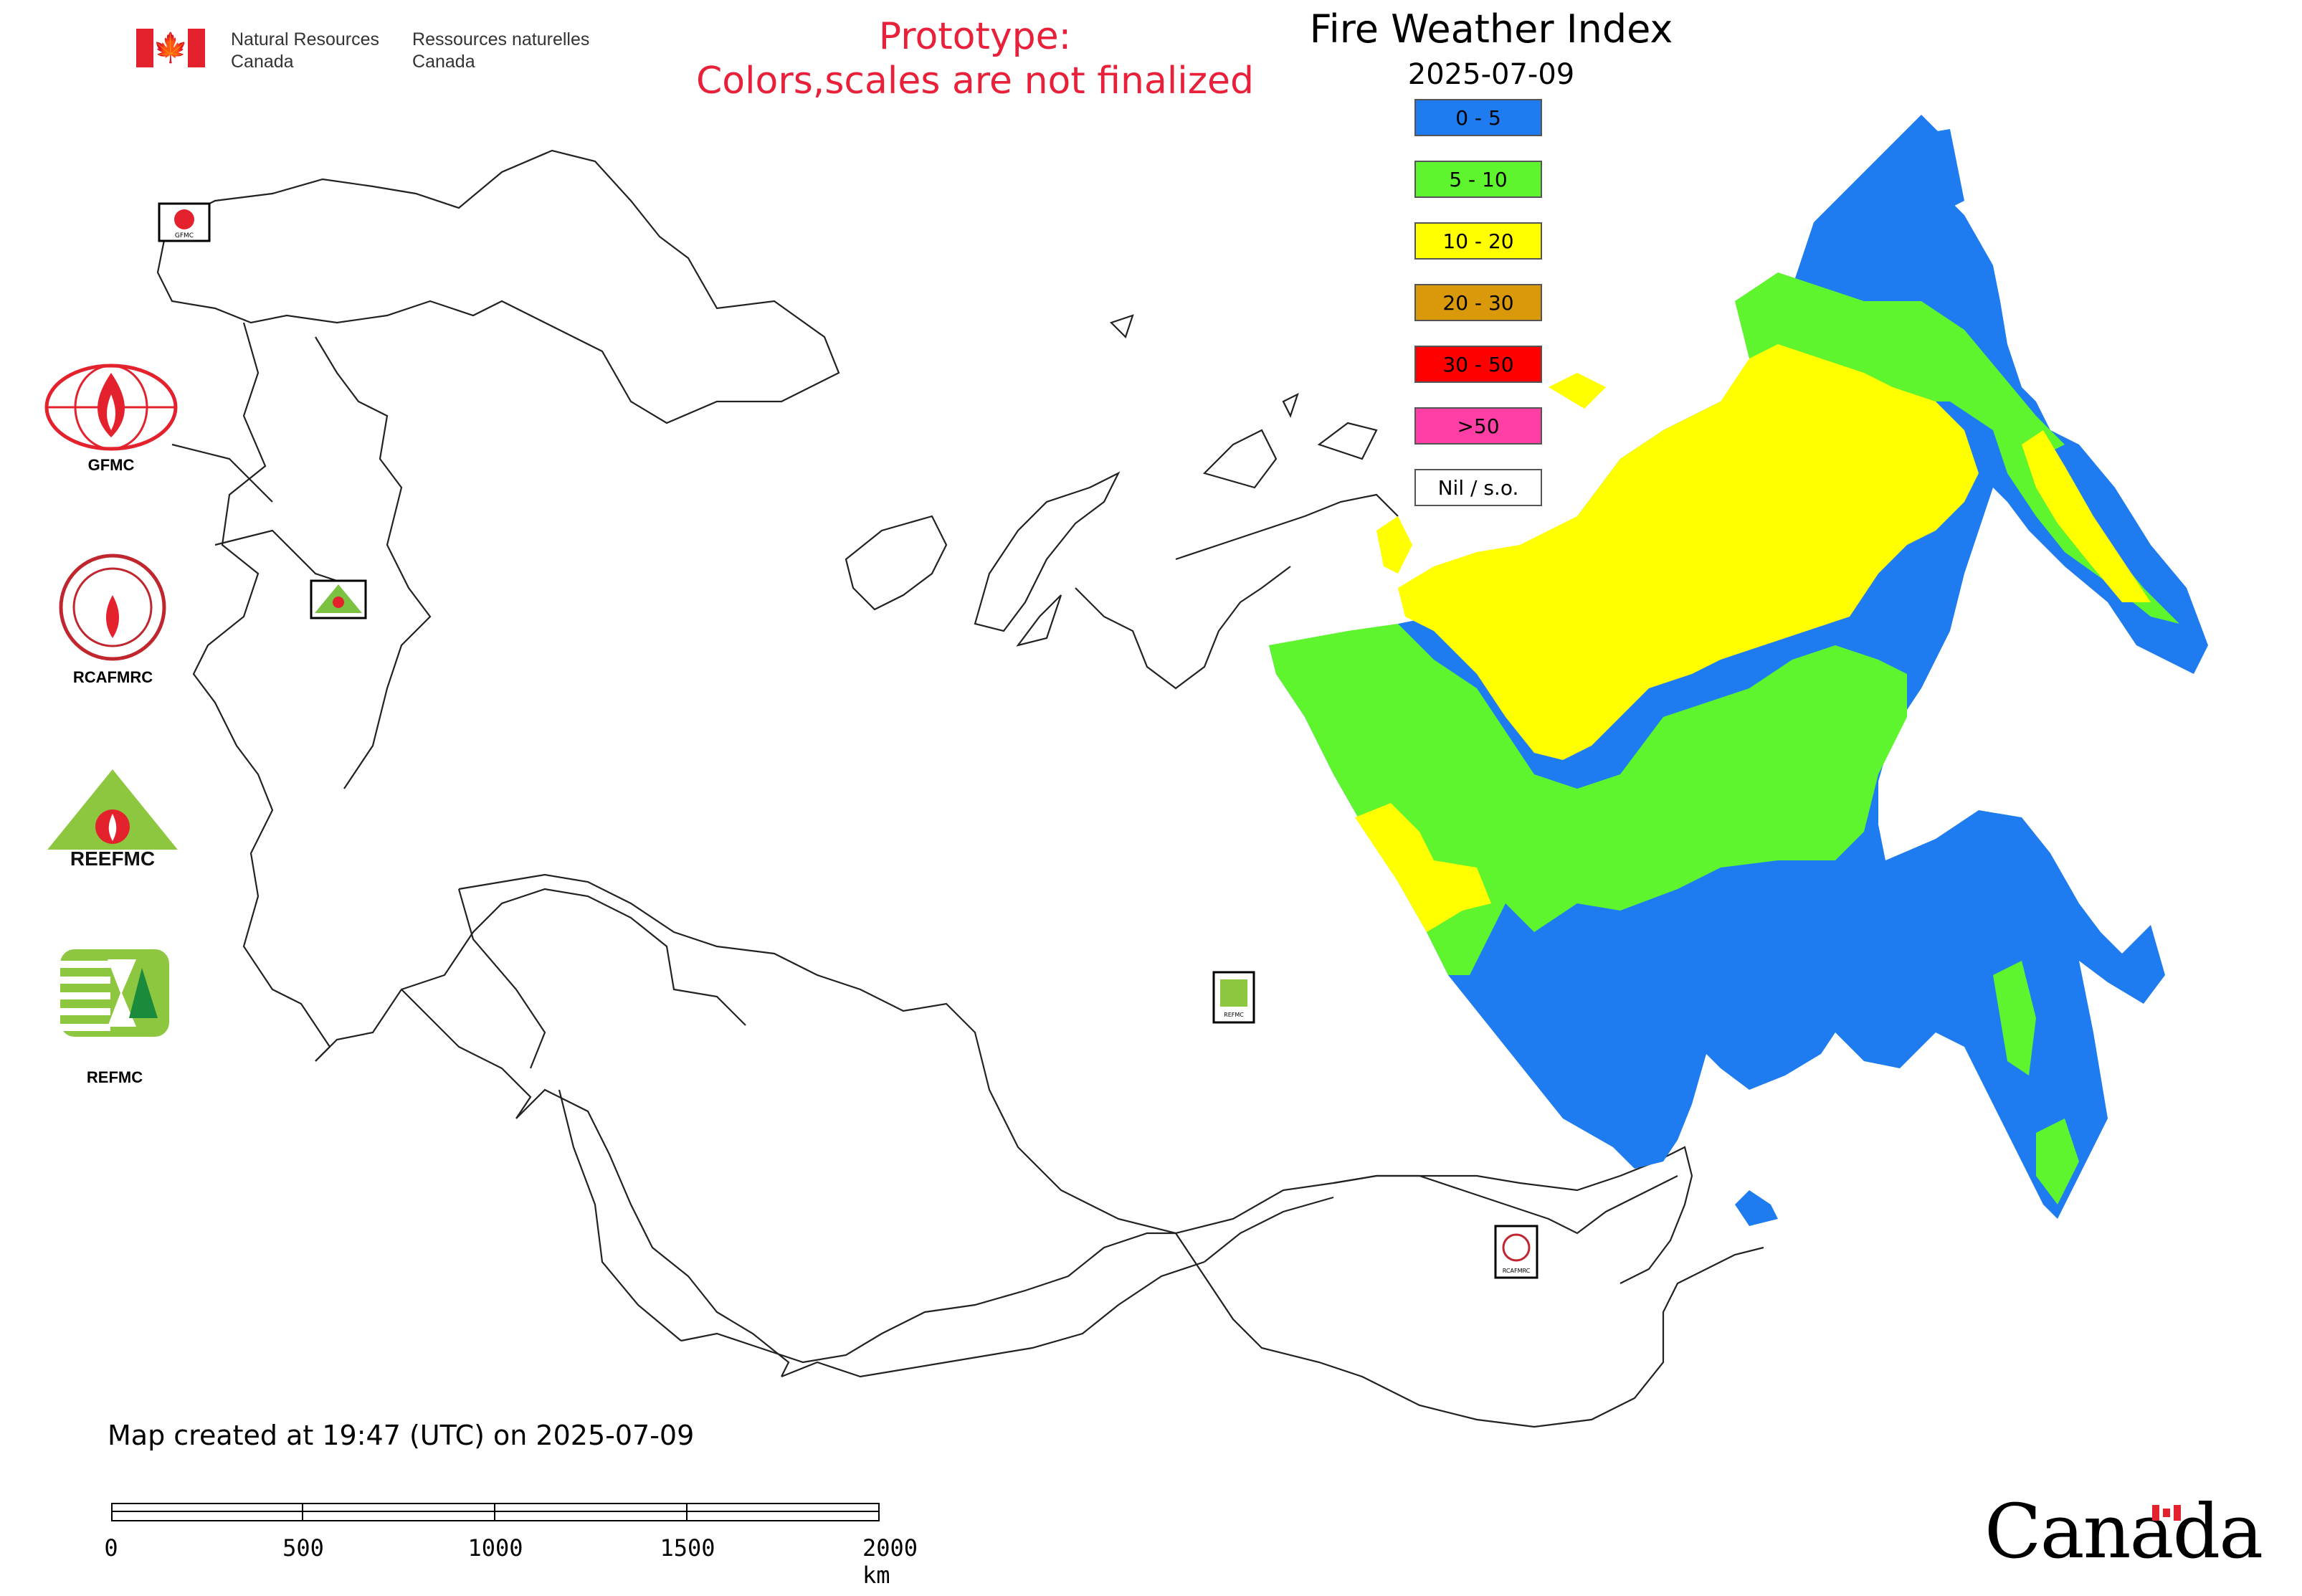  Describe the element at coordinates (1517, 1271) in the screenshot. I see `marker-label-rcafmrc: RCAFMRC` at that location.